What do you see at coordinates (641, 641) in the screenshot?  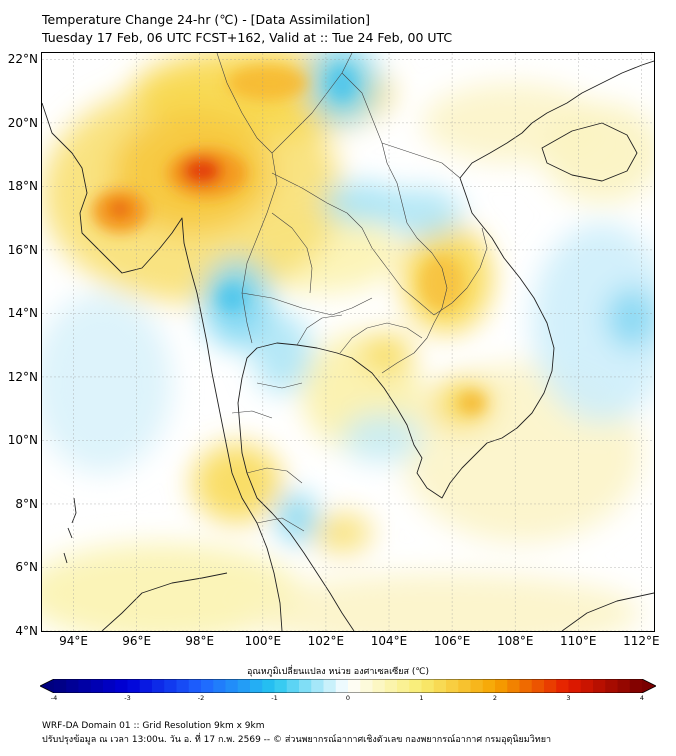 I see `lon-label: 112°E` at bounding box center [641, 641].